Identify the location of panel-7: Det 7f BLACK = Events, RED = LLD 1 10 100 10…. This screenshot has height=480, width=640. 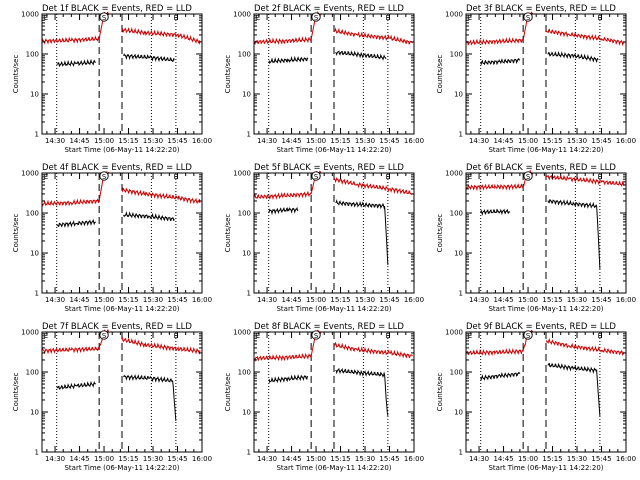
(112, 397).